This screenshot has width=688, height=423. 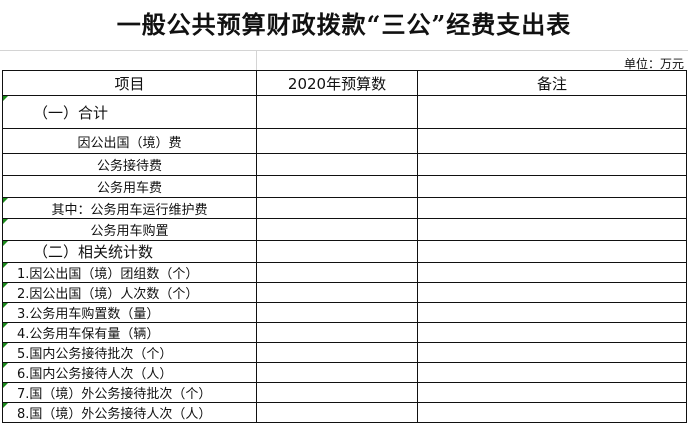 I want to click on item-cell: 8.国（境）外公务接待人次（人）, so click(x=129, y=412).